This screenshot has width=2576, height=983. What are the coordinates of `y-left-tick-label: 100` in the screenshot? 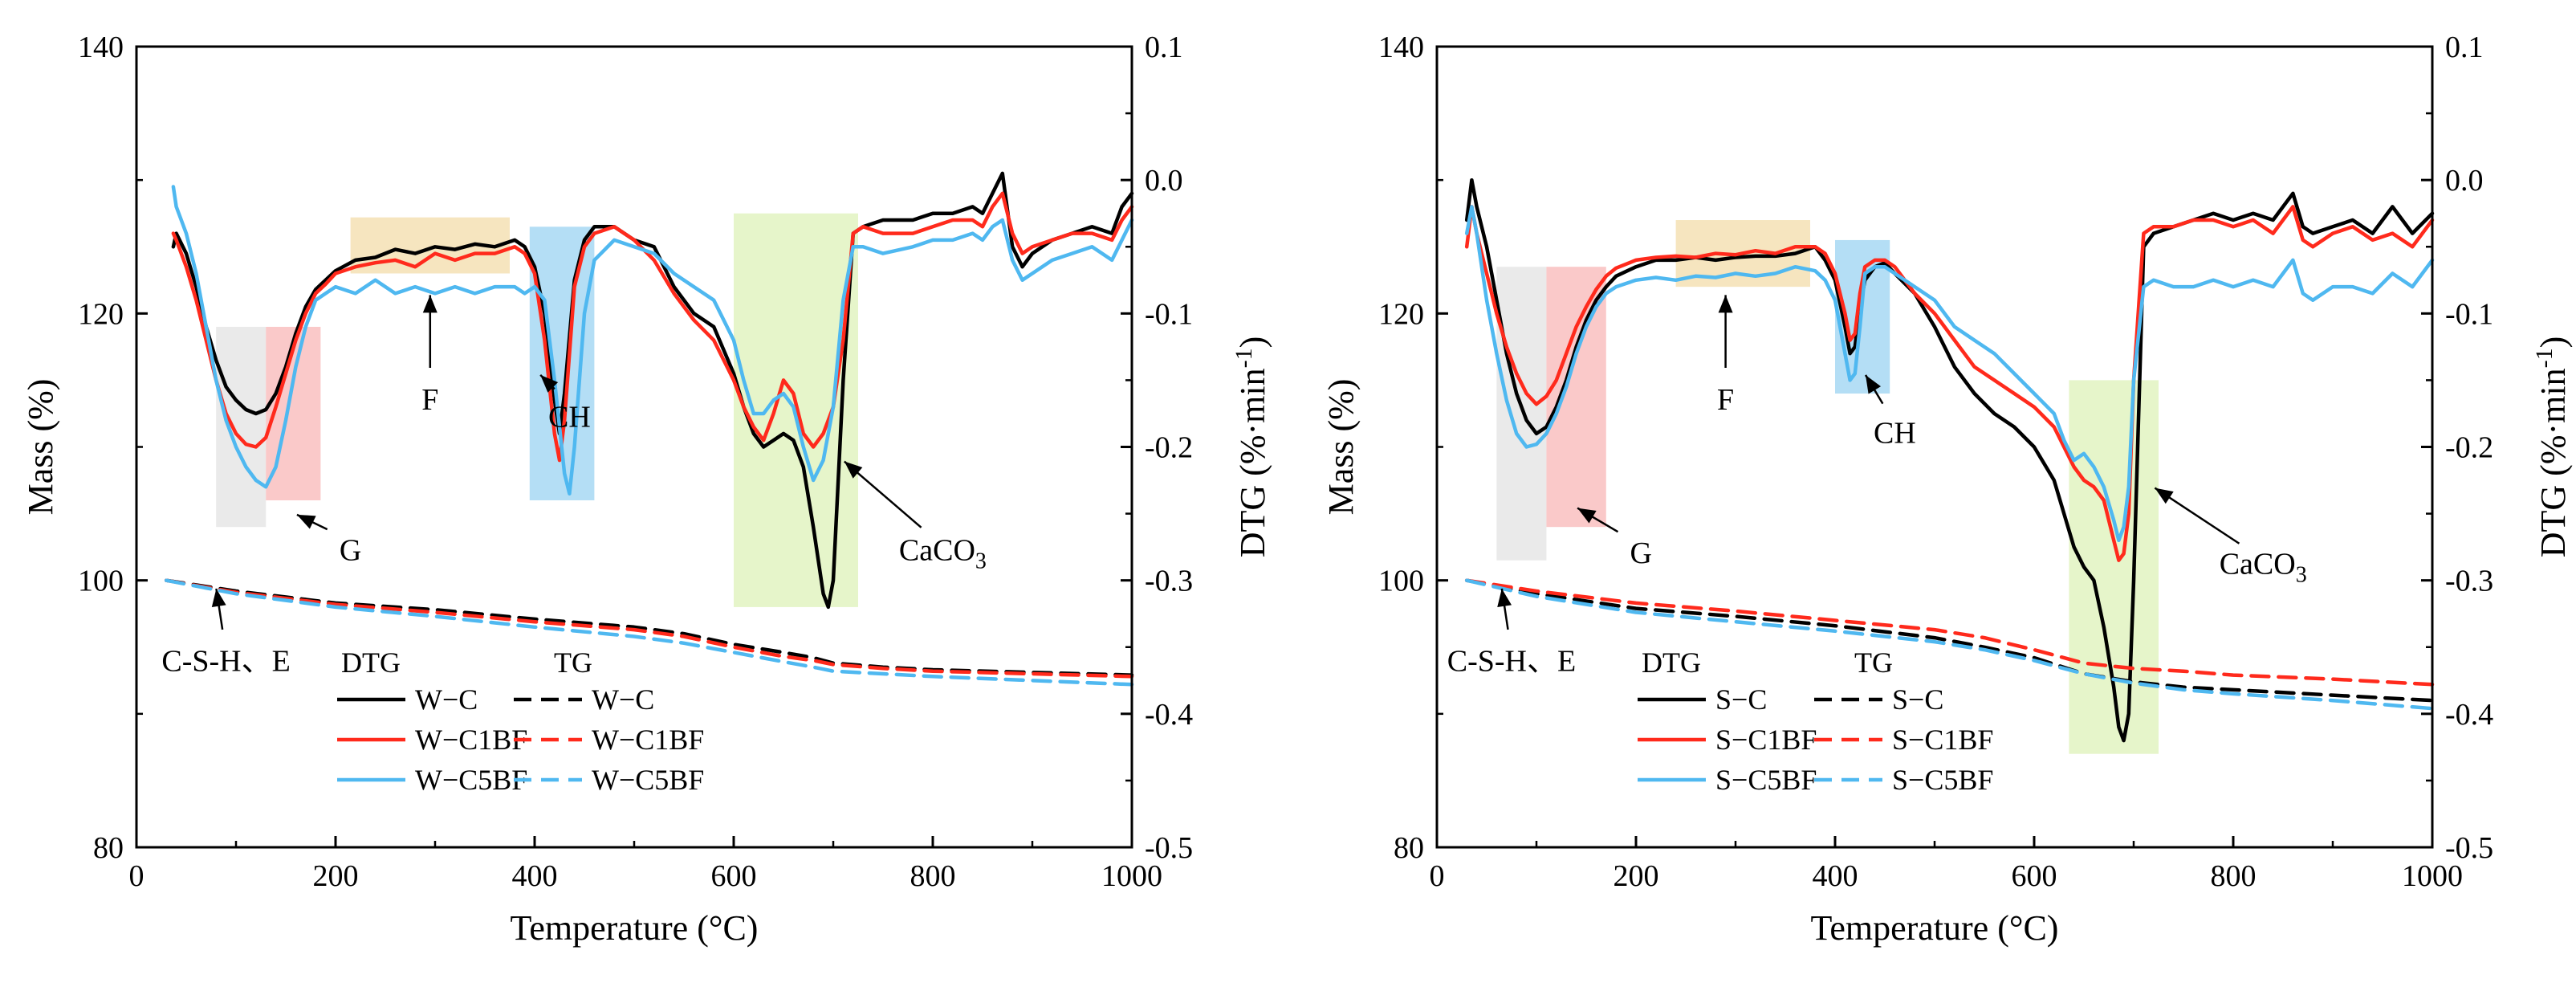 It's located at (1401, 581).